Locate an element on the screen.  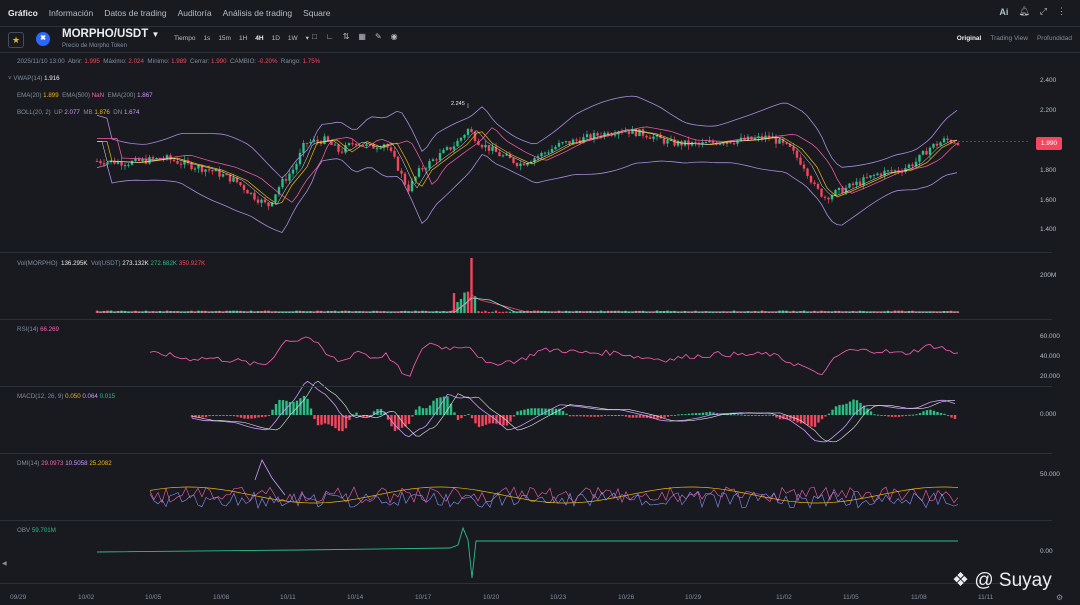
dmi-spike-line is located at coordinates (270, 477).